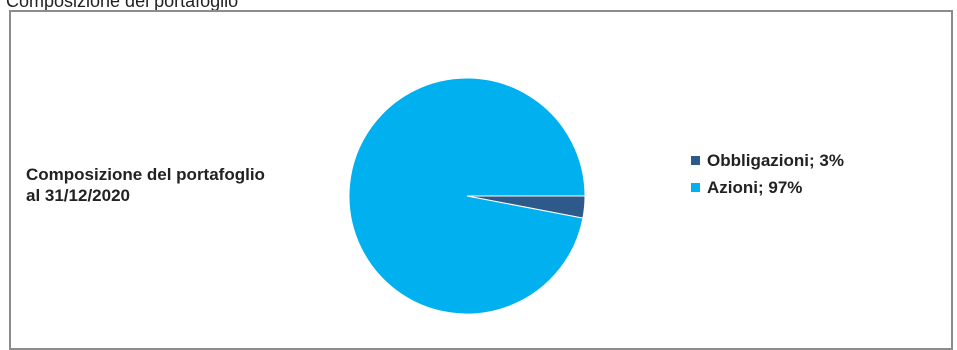 The image size is (957, 350). Describe the element at coordinates (695, 187) in the screenshot. I see `legend-swatch-azioni` at that location.